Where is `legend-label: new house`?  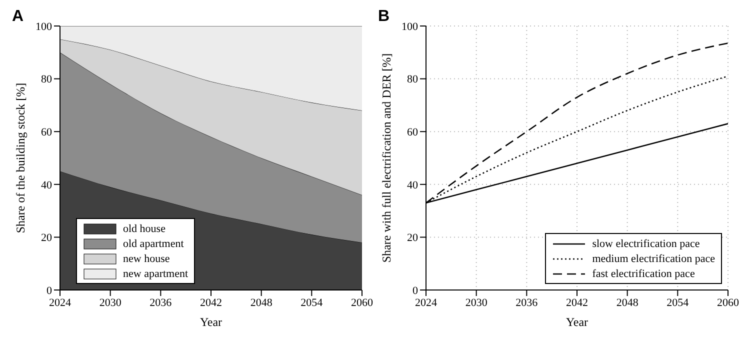 legend-label: new house is located at coordinates (146, 258).